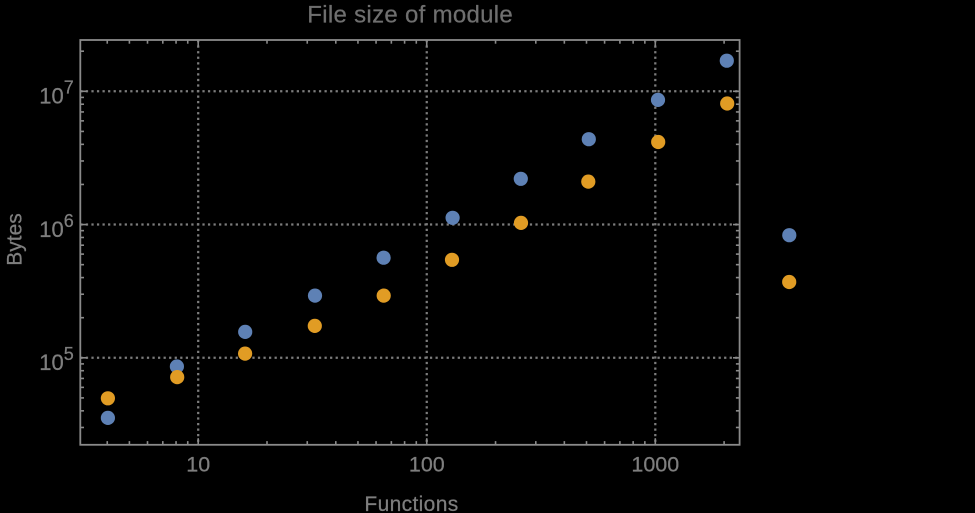 This screenshot has height=513, width=975. Describe the element at coordinates (410, 15) in the screenshot. I see `svg-text: File size of module` at that location.